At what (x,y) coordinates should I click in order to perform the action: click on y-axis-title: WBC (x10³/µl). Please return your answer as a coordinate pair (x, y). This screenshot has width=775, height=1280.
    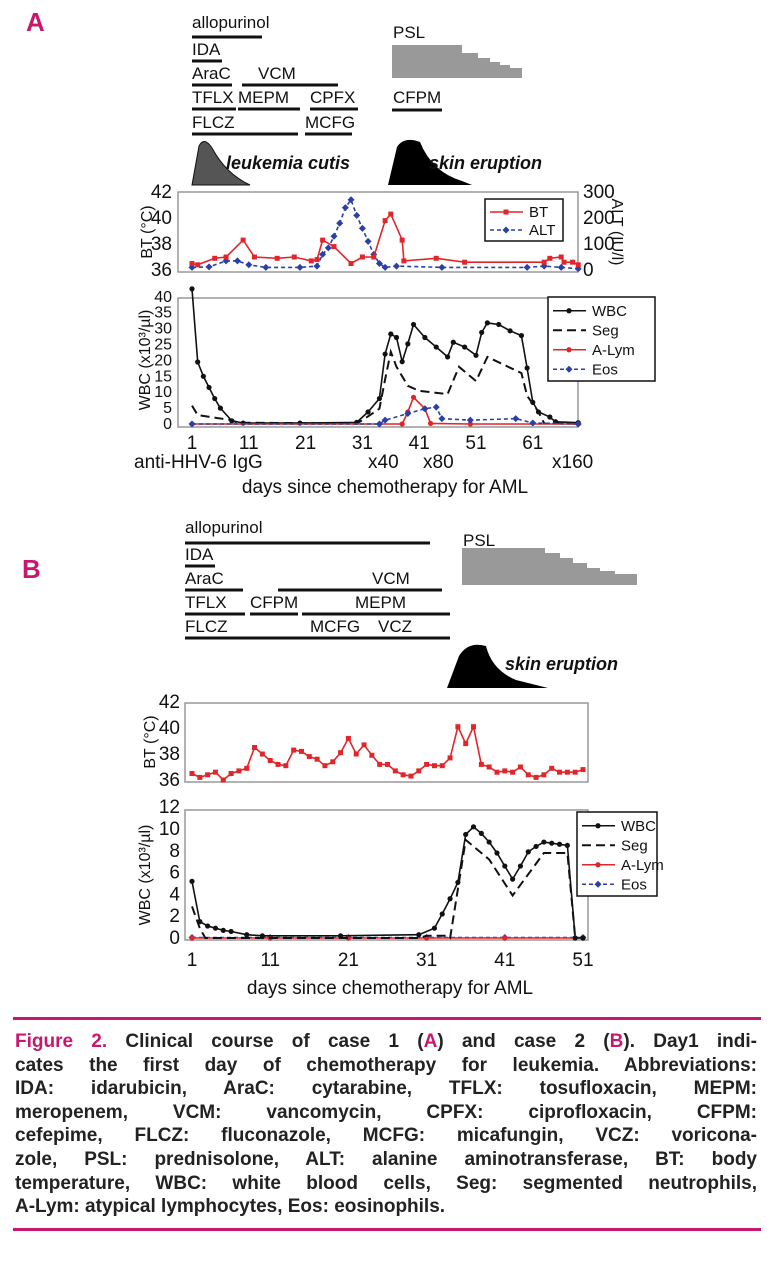
    Looking at the image, I should click on (145, 875).